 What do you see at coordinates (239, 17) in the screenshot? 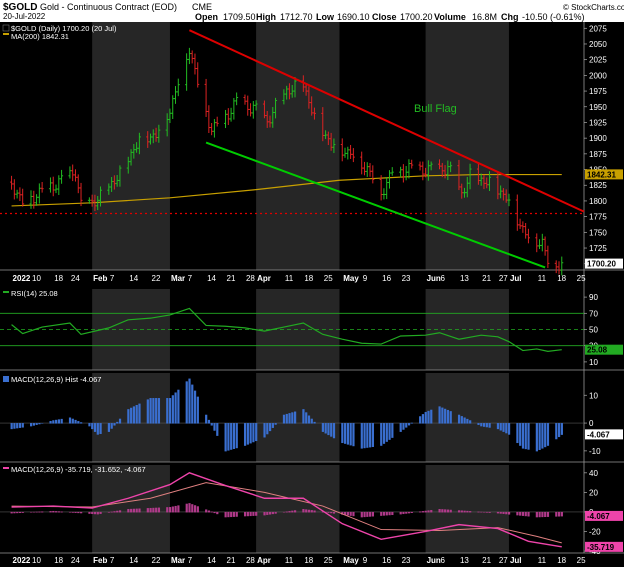
I see `open-value: 1709.50` at bounding box center [239, 17].